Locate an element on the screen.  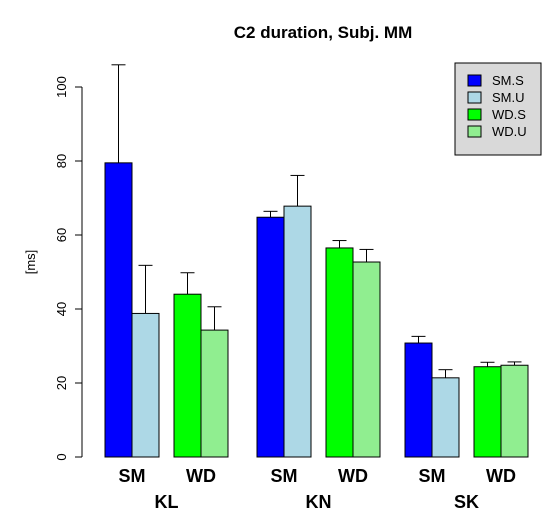
bar-kn-wd-s is located at coordinates (339, 352).